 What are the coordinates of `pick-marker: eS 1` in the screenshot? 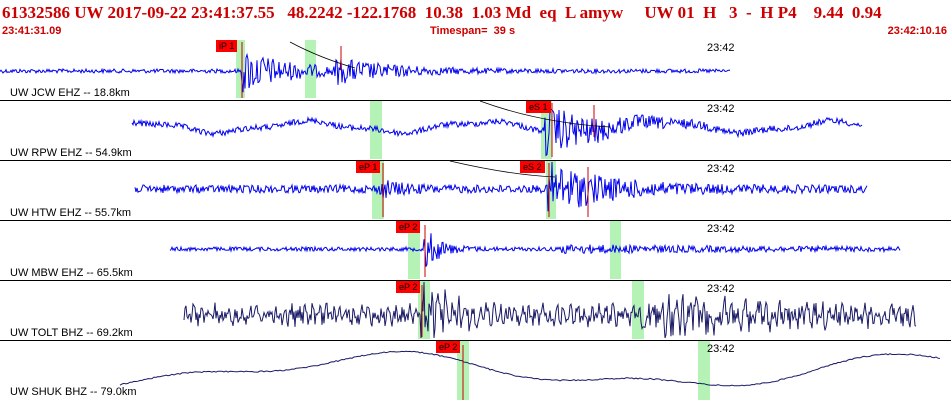 It's located at (538, 107).